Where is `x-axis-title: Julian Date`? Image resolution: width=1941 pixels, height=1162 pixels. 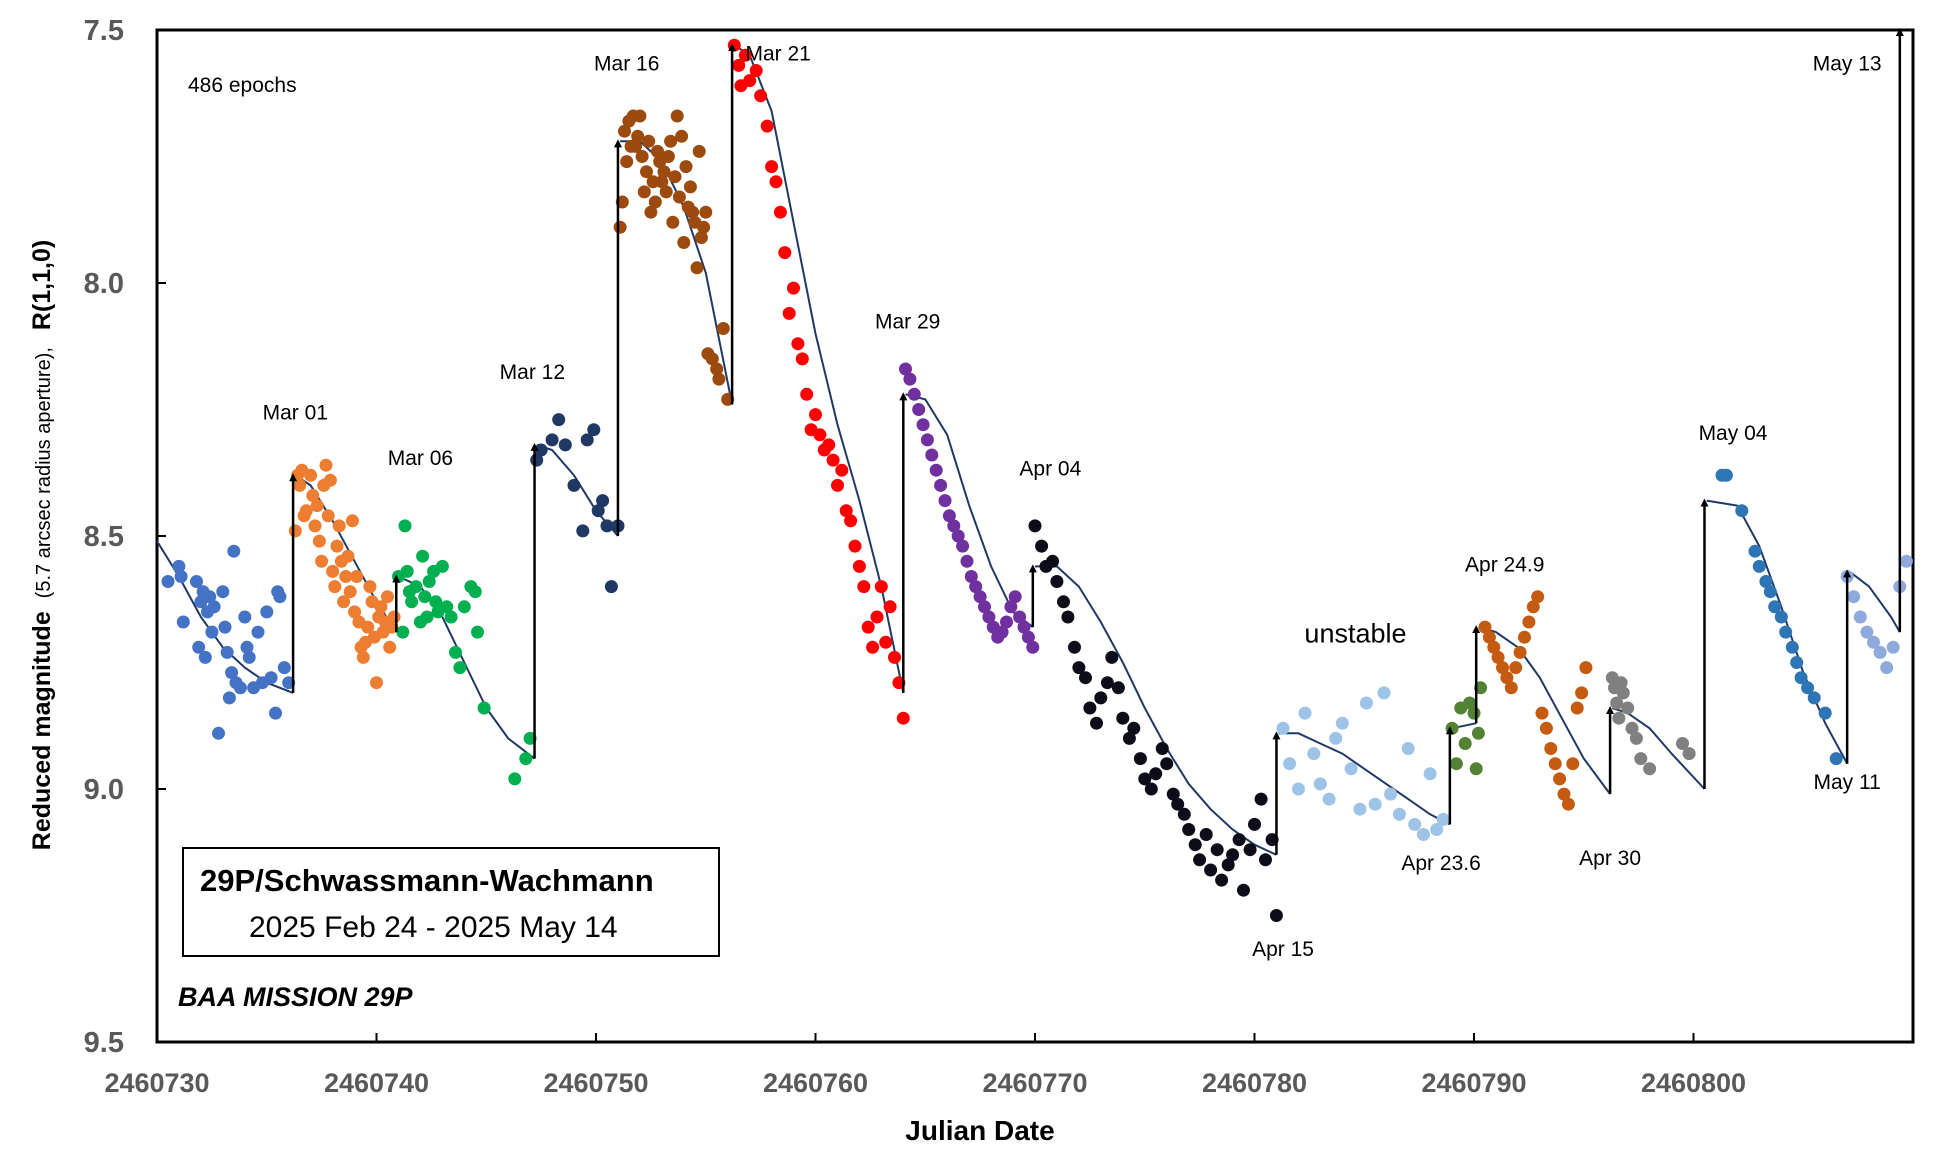 x-axis-title: Julian Date is located at coordinates (979, 1130).